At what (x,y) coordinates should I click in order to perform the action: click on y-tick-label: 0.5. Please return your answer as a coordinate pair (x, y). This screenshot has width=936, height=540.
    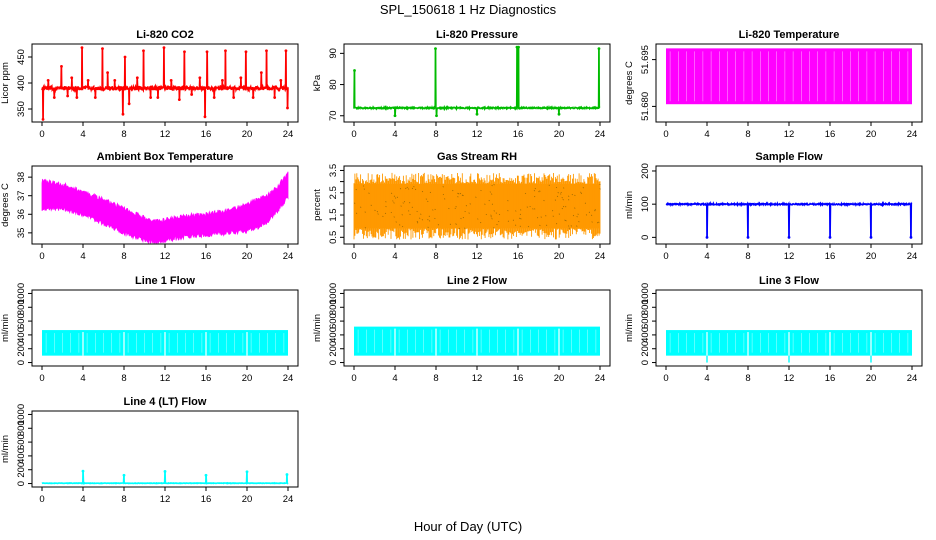
    Looking at the image, I should click on (333, 237).